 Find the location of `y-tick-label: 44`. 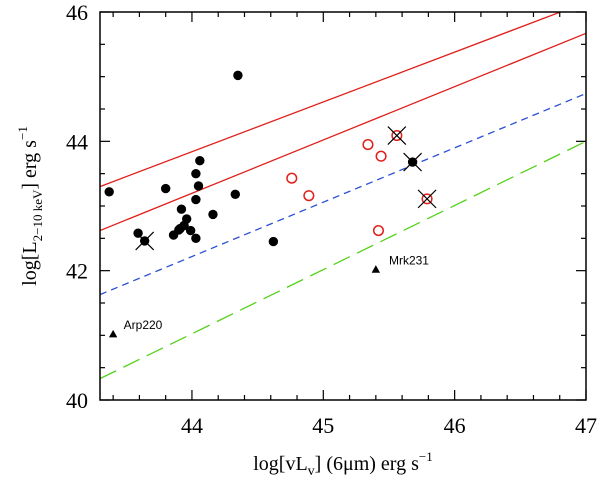

y-tick-label: 44 is located at coordinates (77, 141).